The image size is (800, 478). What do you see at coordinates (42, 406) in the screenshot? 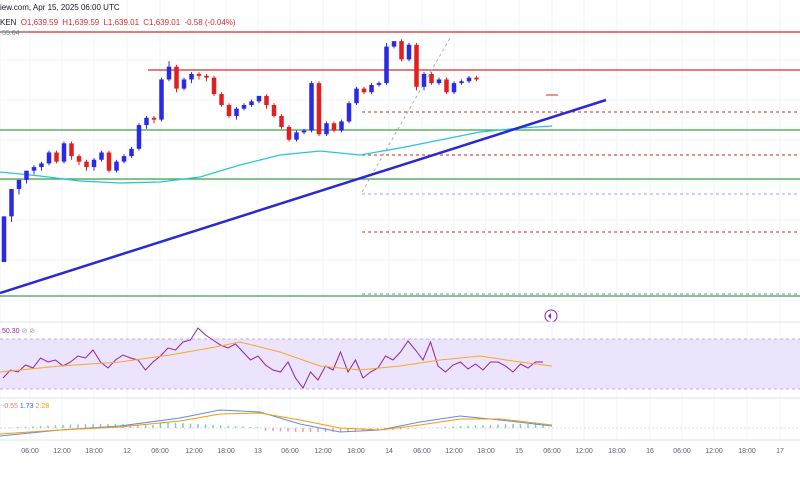
I see `macd-v3: 2.28` at bounding box center [42, 406].